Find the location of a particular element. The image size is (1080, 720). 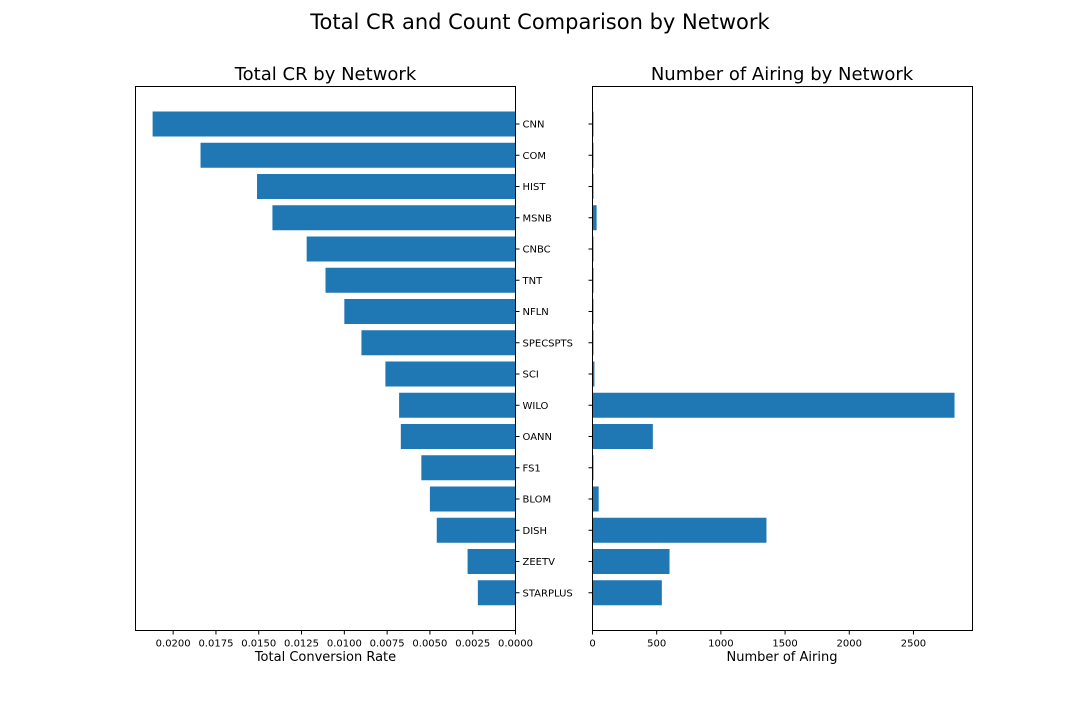

cr-x-tick-label: 0.0125 is located at coordinates (301, 644).